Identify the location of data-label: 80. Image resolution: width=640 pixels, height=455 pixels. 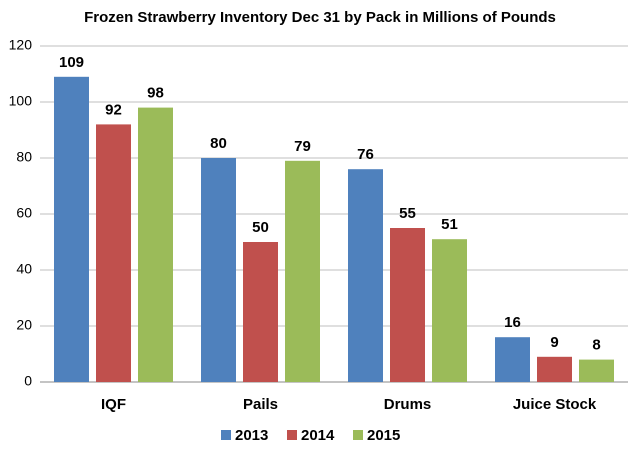
(218, 143).